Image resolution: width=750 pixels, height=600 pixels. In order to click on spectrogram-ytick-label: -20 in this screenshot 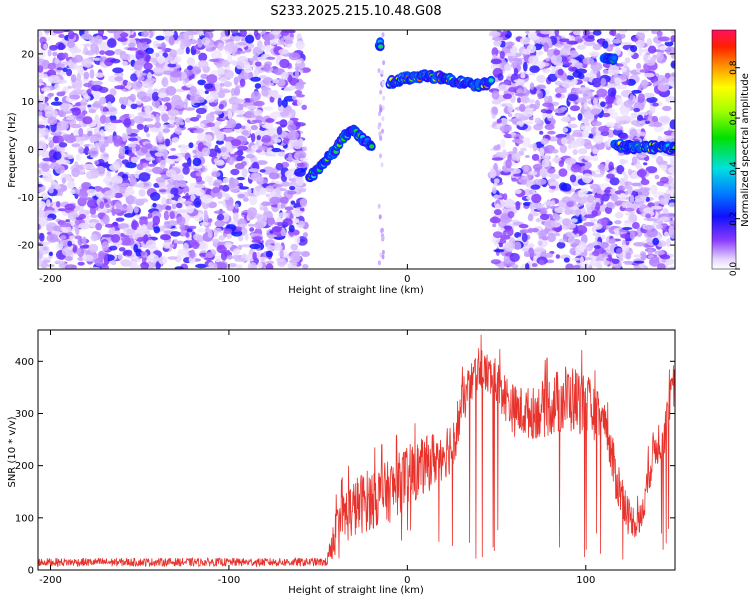, I will do `click(26, 246)`.